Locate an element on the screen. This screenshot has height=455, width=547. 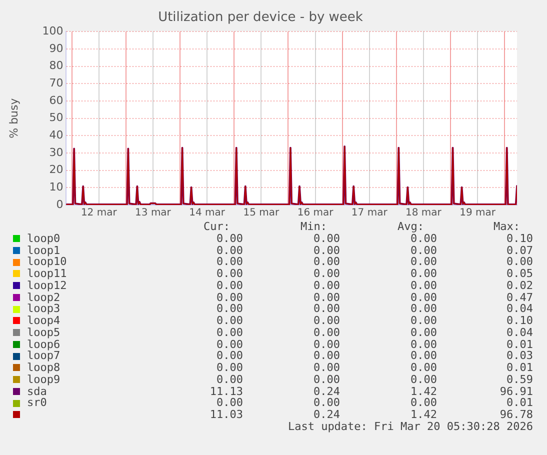
text: Cur: is located at coordinates (216, 226).